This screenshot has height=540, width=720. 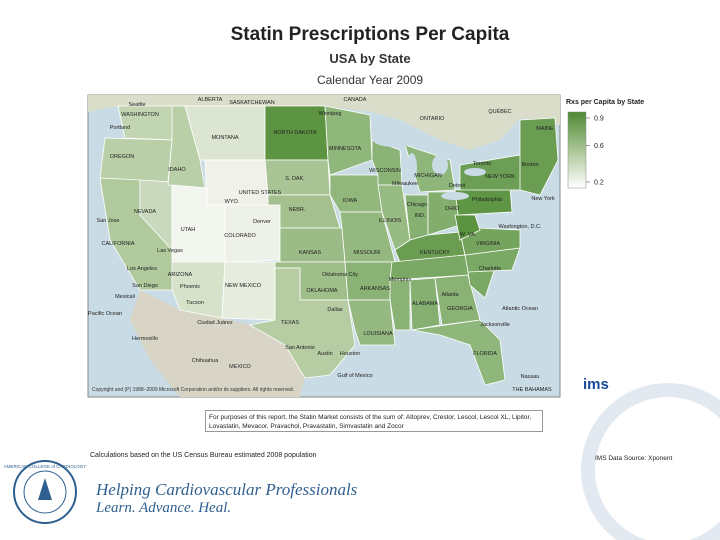 What do you see at coordinates (145, 286) in the screenshot?
I see `map-label: San Diego` at bounding box center [145, 286].